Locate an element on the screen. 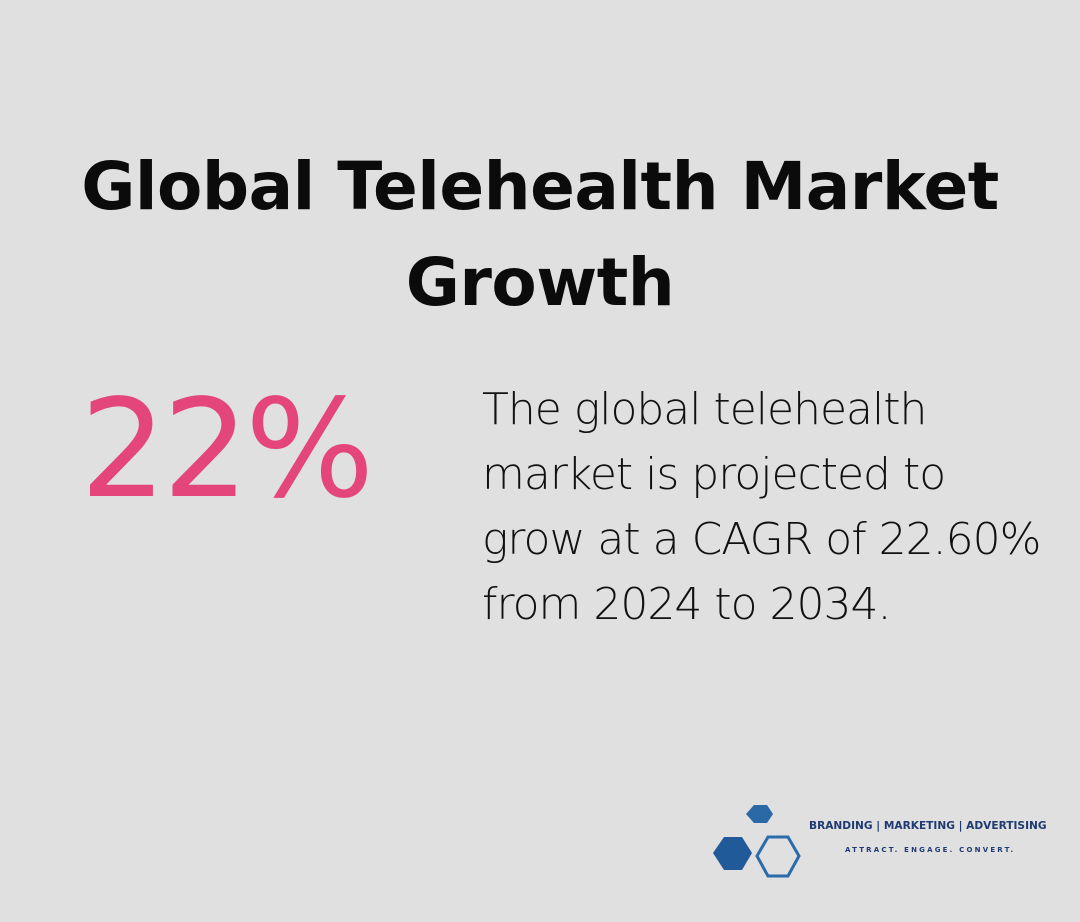 This screenshot has width=1080, height=922. stat-percentage: 22% is located at coordinates (227, 450).